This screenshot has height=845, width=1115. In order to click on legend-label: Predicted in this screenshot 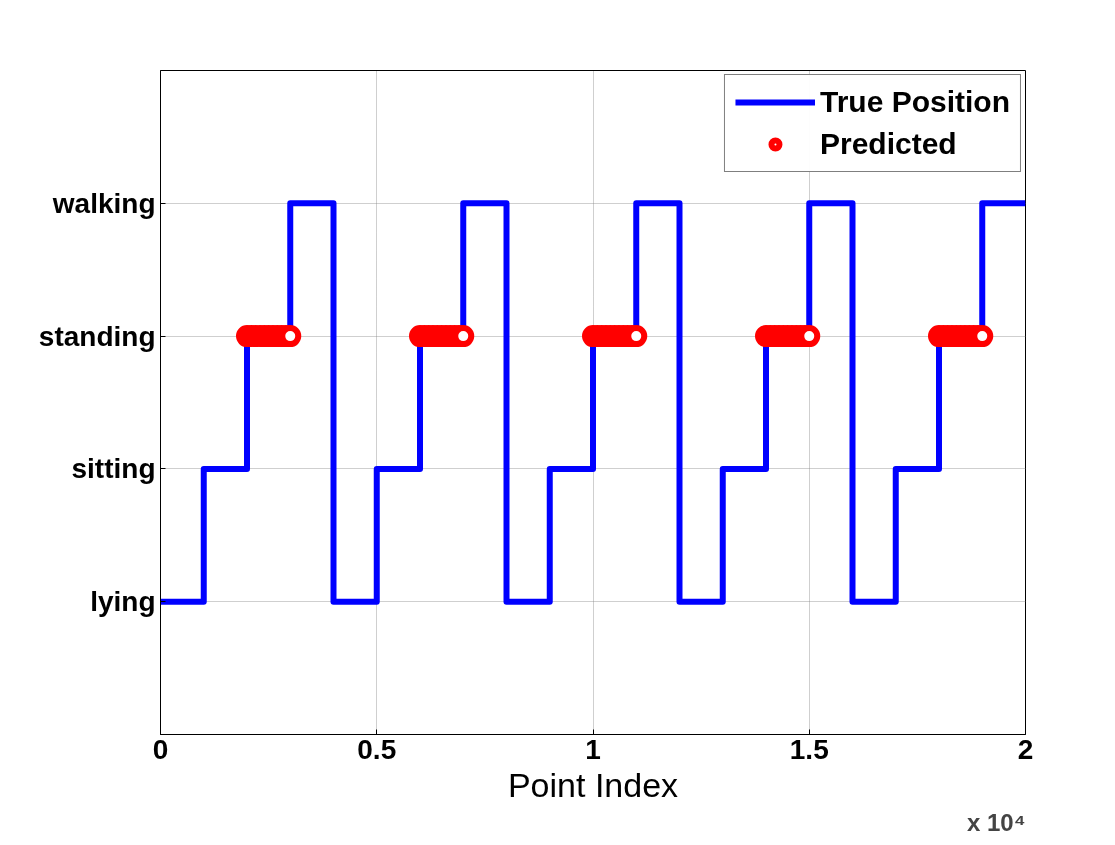, I will do `click(888, 144)`.